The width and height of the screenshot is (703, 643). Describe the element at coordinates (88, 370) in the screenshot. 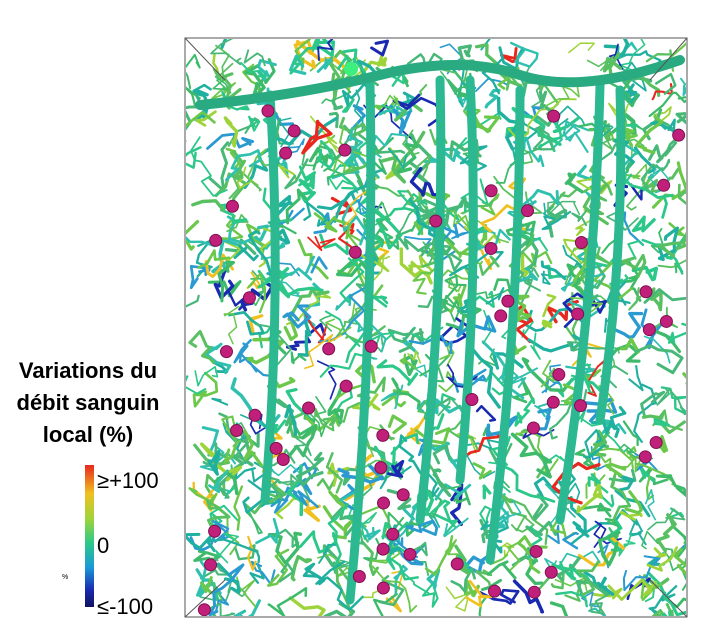

I see `legend-title: Variations du` at that location.